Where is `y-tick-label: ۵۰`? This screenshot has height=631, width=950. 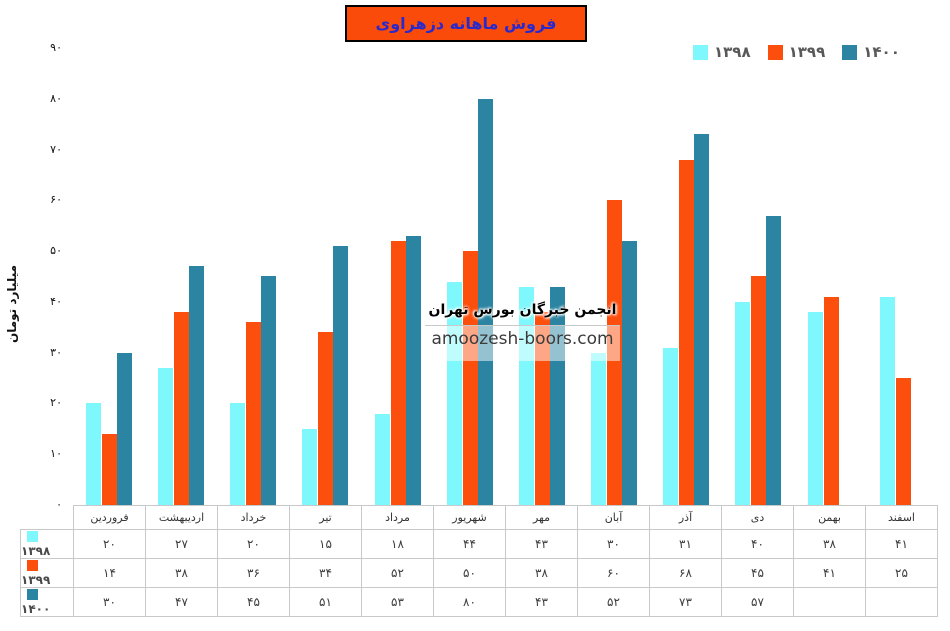 y-tick-label: ۵۰ is located at coordinates (56, 251).